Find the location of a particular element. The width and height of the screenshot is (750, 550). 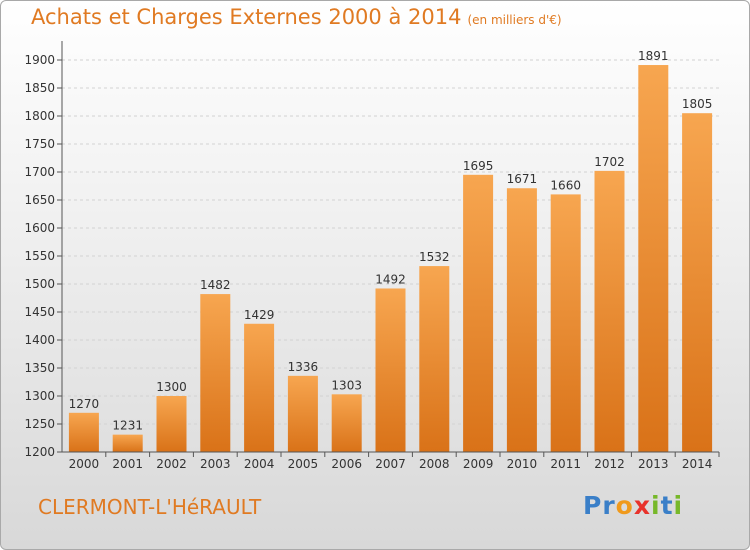

data-label: 1805 is located at coordinates (697, 104).